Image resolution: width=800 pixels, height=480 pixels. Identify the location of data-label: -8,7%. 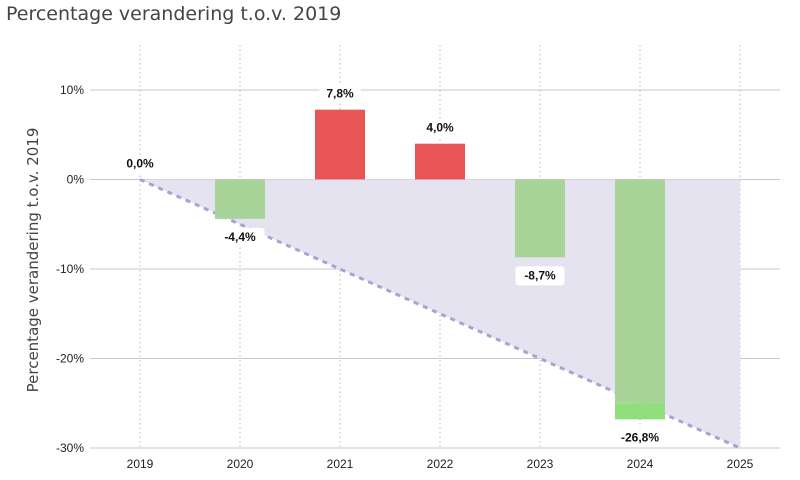
(540, 275).